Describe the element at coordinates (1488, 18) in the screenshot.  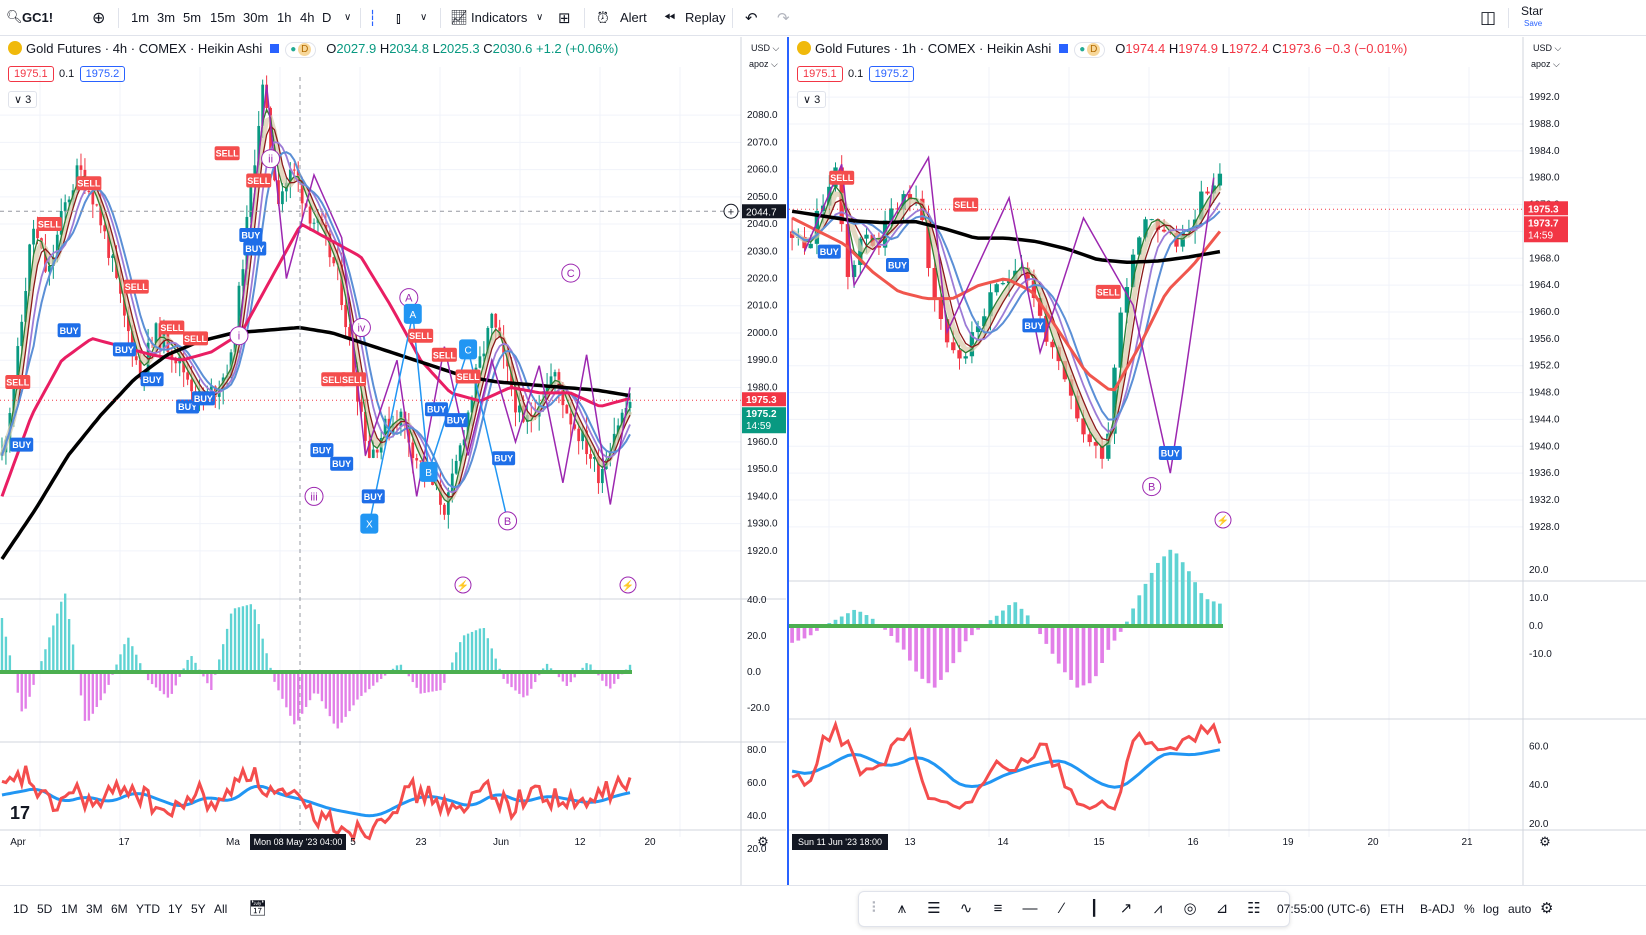
I see `layout-split-icon: ◫` at that location.